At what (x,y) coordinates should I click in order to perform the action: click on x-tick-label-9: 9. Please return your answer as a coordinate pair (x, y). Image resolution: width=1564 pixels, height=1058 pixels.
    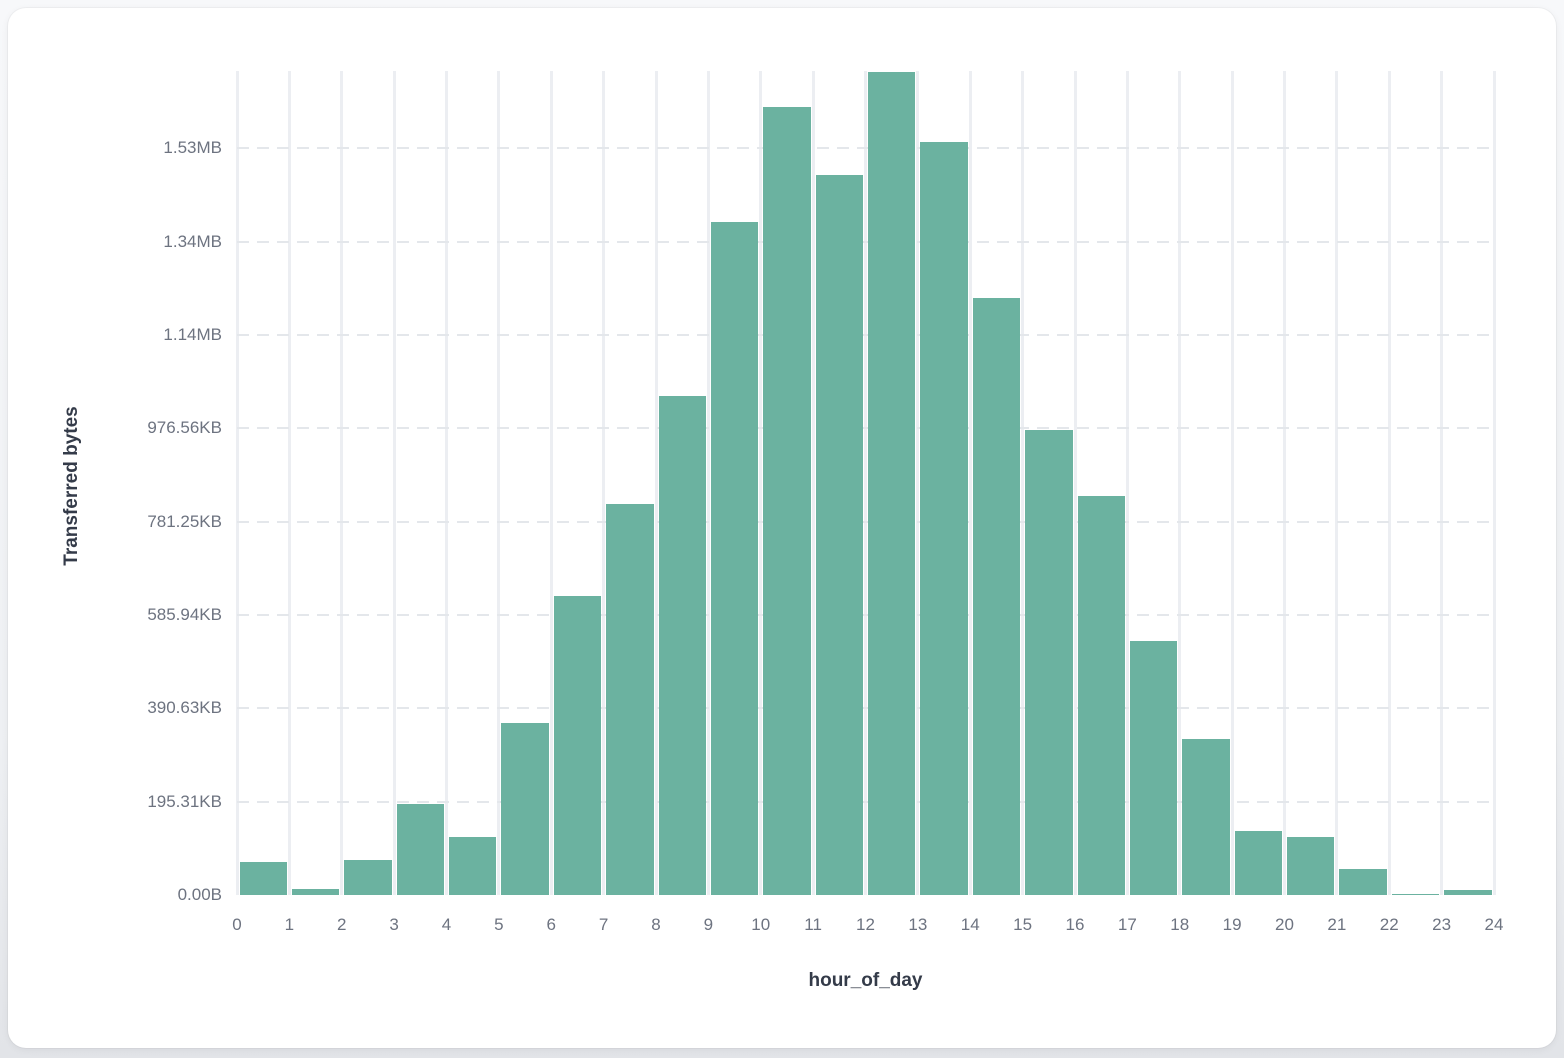
    Looking at the image, I should click on (708, 924).